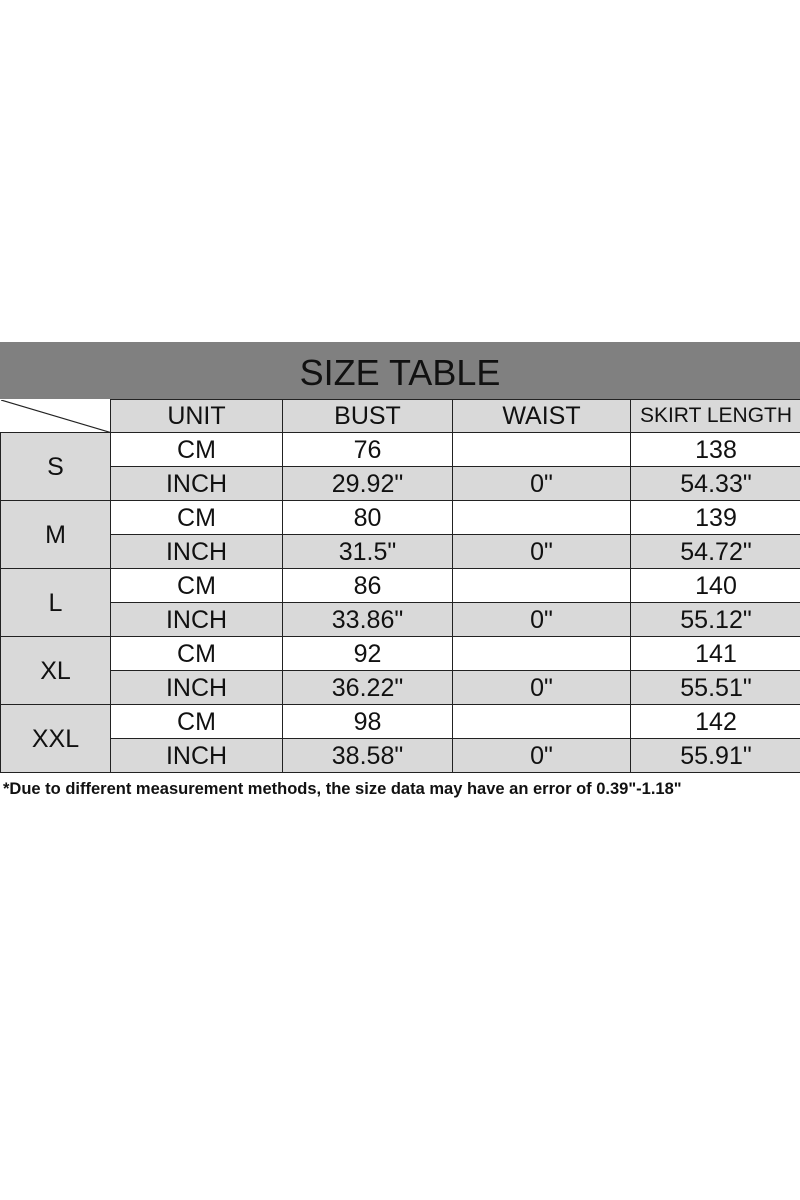 The width and height of the screenshot is (800, 1200). What do you see at coordinates (367, 517) in the screenshot?
I see `bust-cell: 80` at bounding box center [367, 517].